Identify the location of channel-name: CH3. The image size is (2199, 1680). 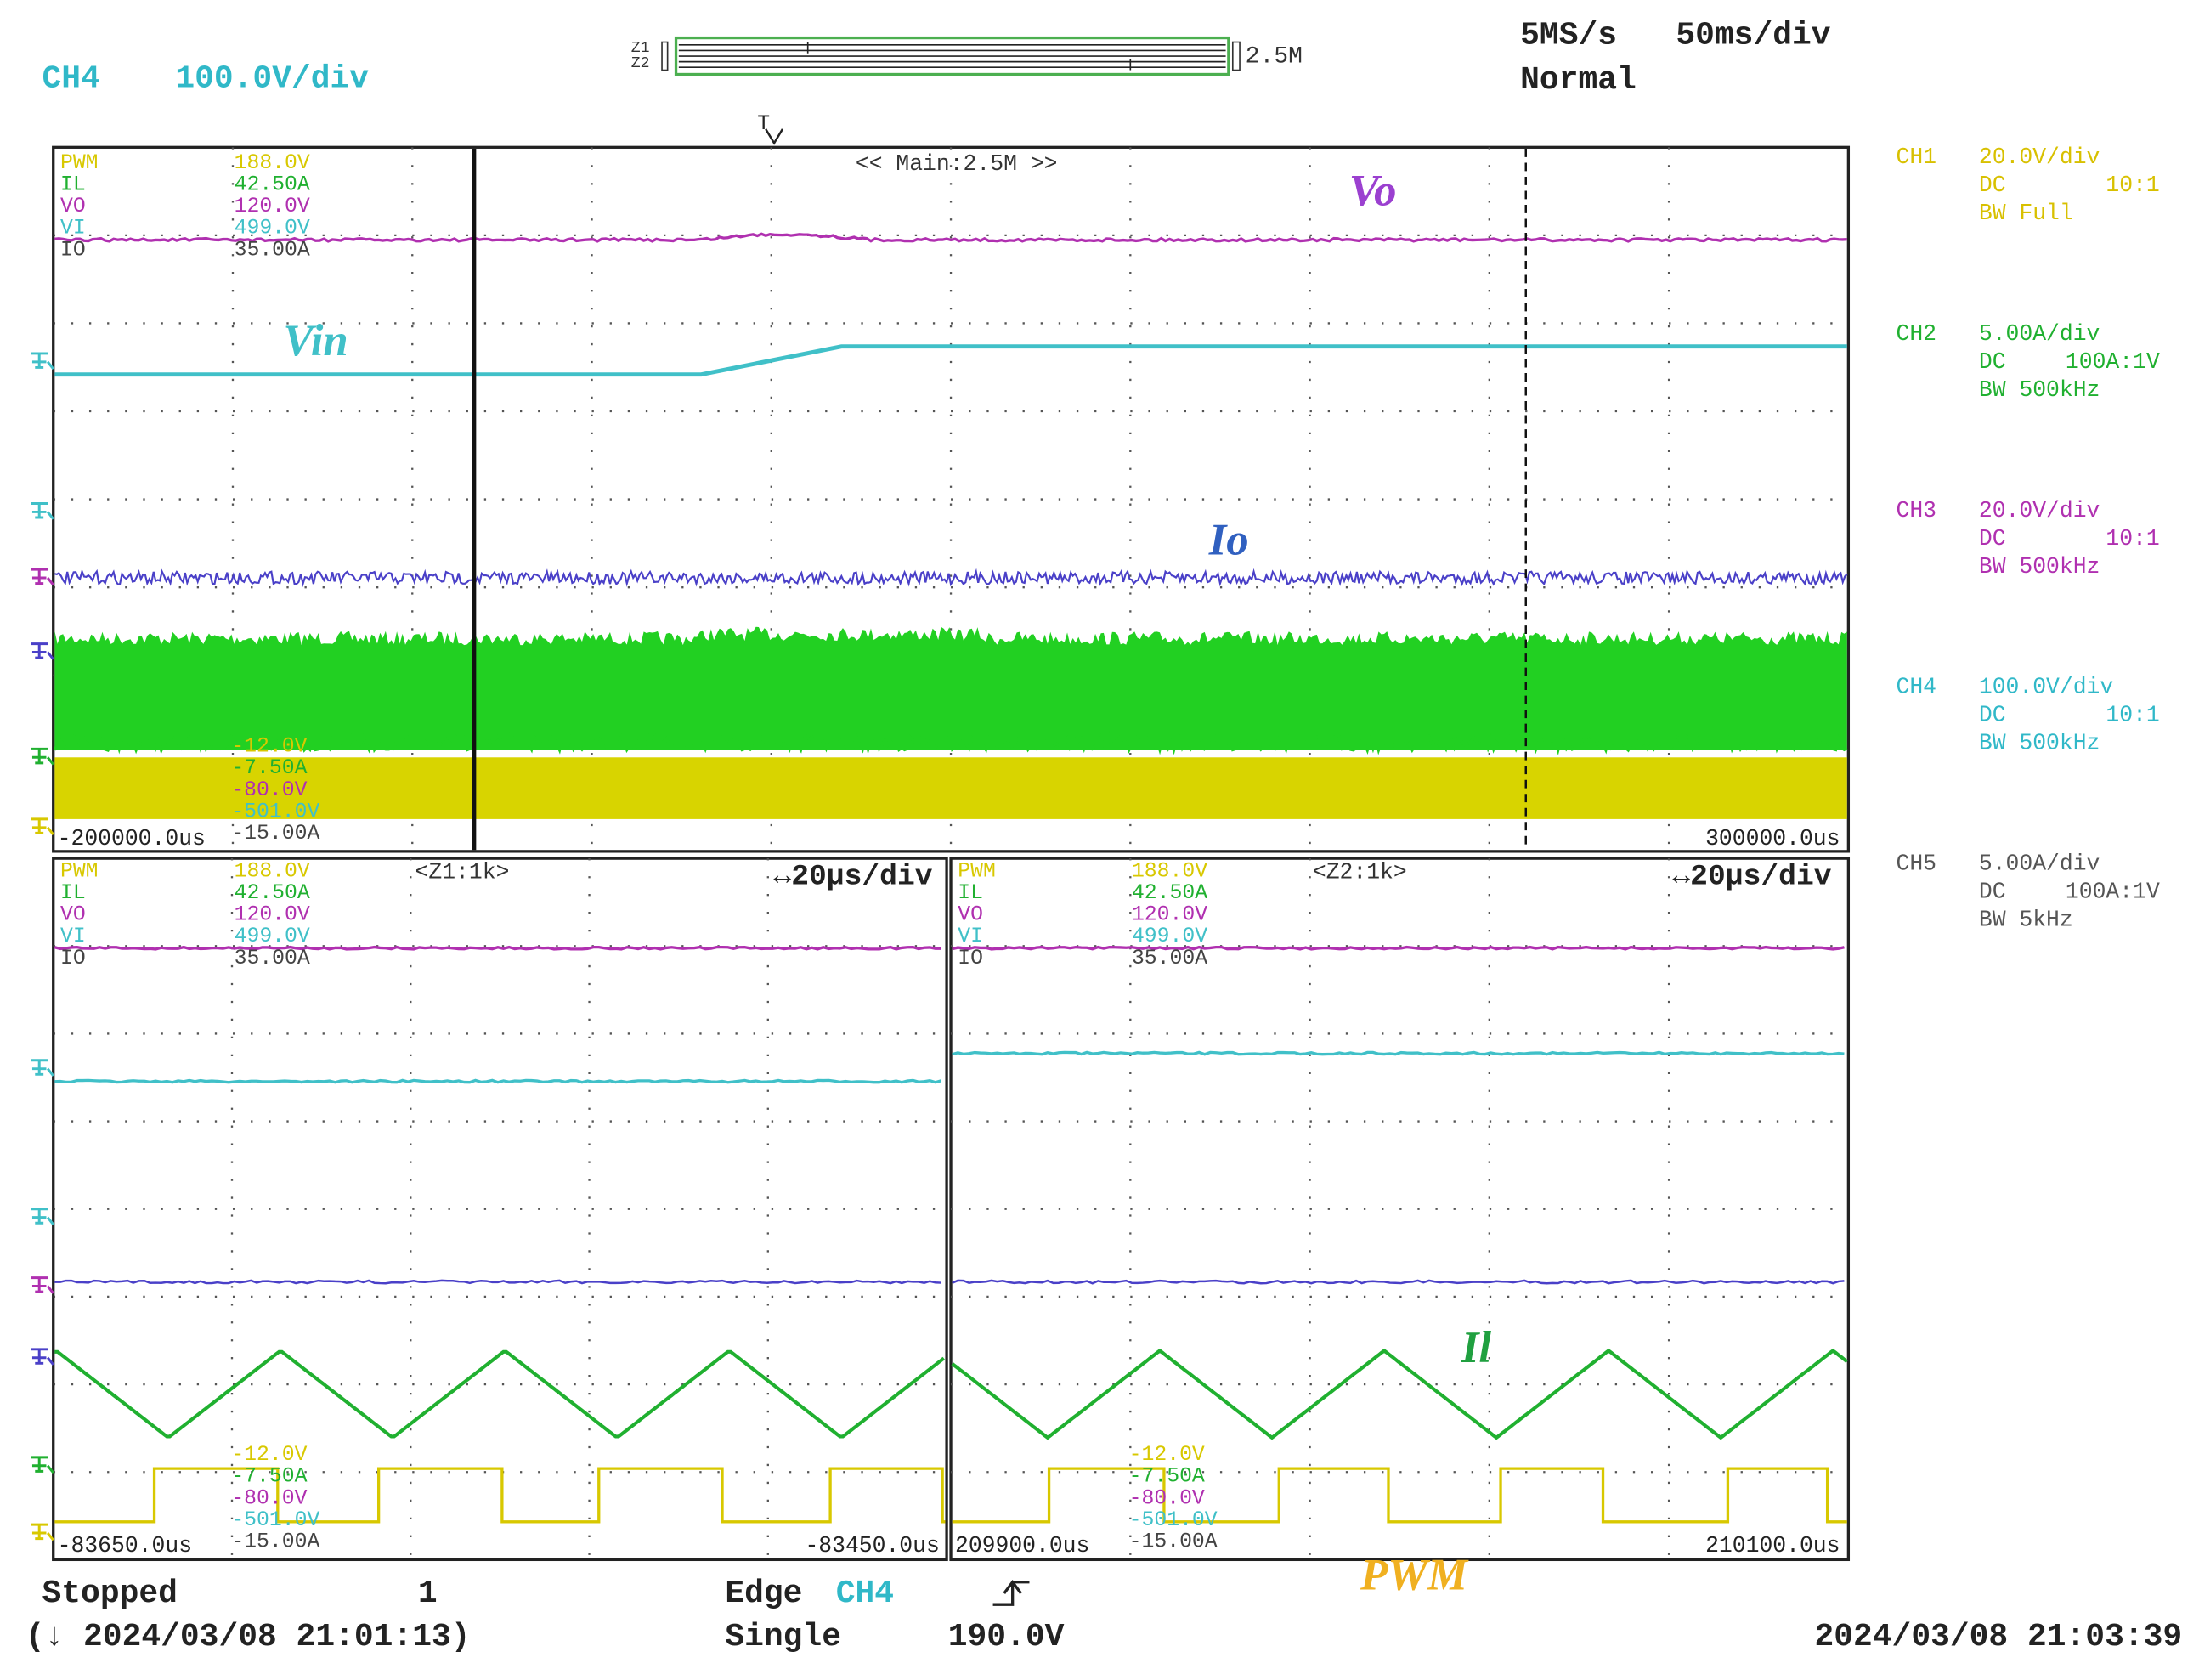
(1916, 510).